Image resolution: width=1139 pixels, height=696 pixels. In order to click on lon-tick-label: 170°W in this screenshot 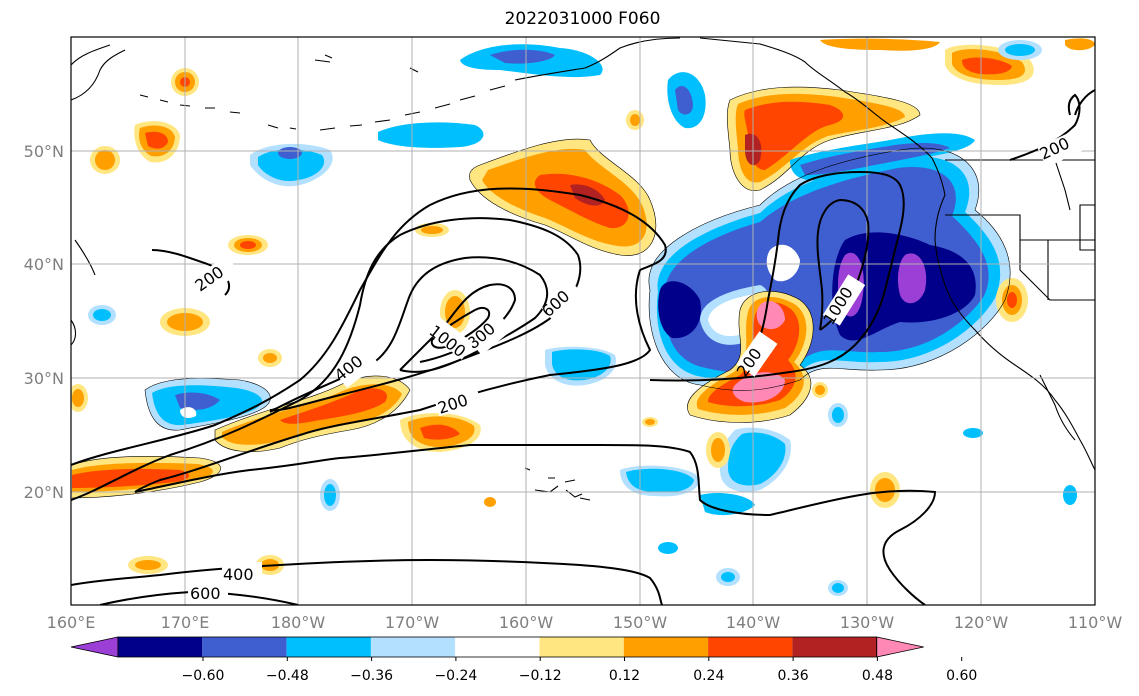, I will do `click(412, 622)`.